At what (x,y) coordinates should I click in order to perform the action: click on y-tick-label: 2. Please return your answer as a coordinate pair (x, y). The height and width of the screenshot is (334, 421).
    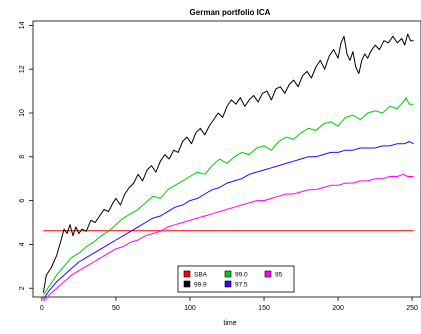
    Looking at the image, I should click on (22, 288).